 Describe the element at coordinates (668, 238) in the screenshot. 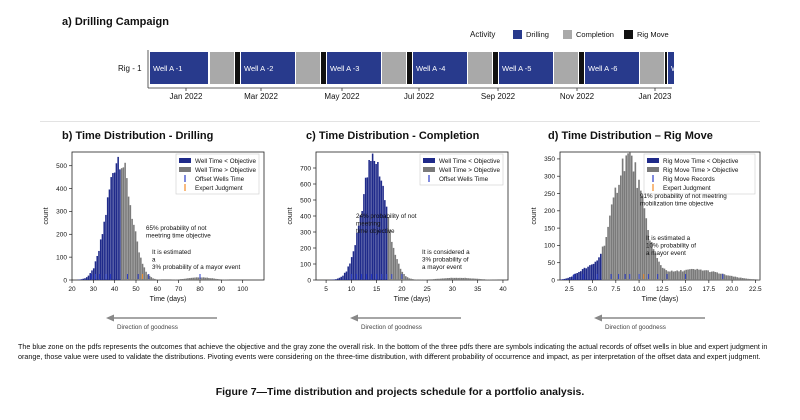

I see `annotation-text: It is estimated a` at that location.